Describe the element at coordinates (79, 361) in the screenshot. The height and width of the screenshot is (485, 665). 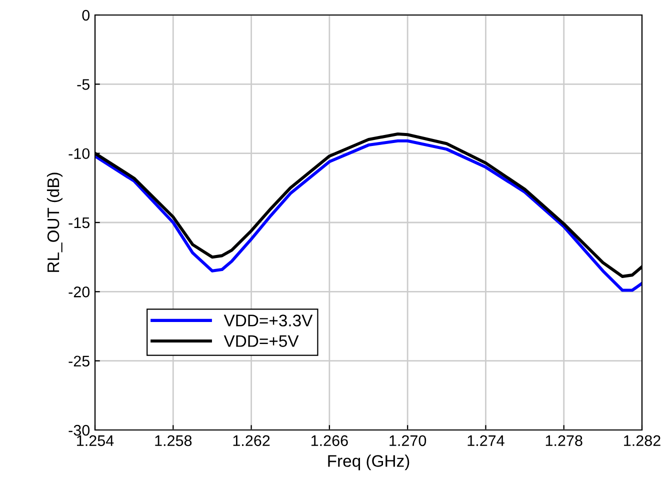
I see `y-tick-label: -25` at that location.